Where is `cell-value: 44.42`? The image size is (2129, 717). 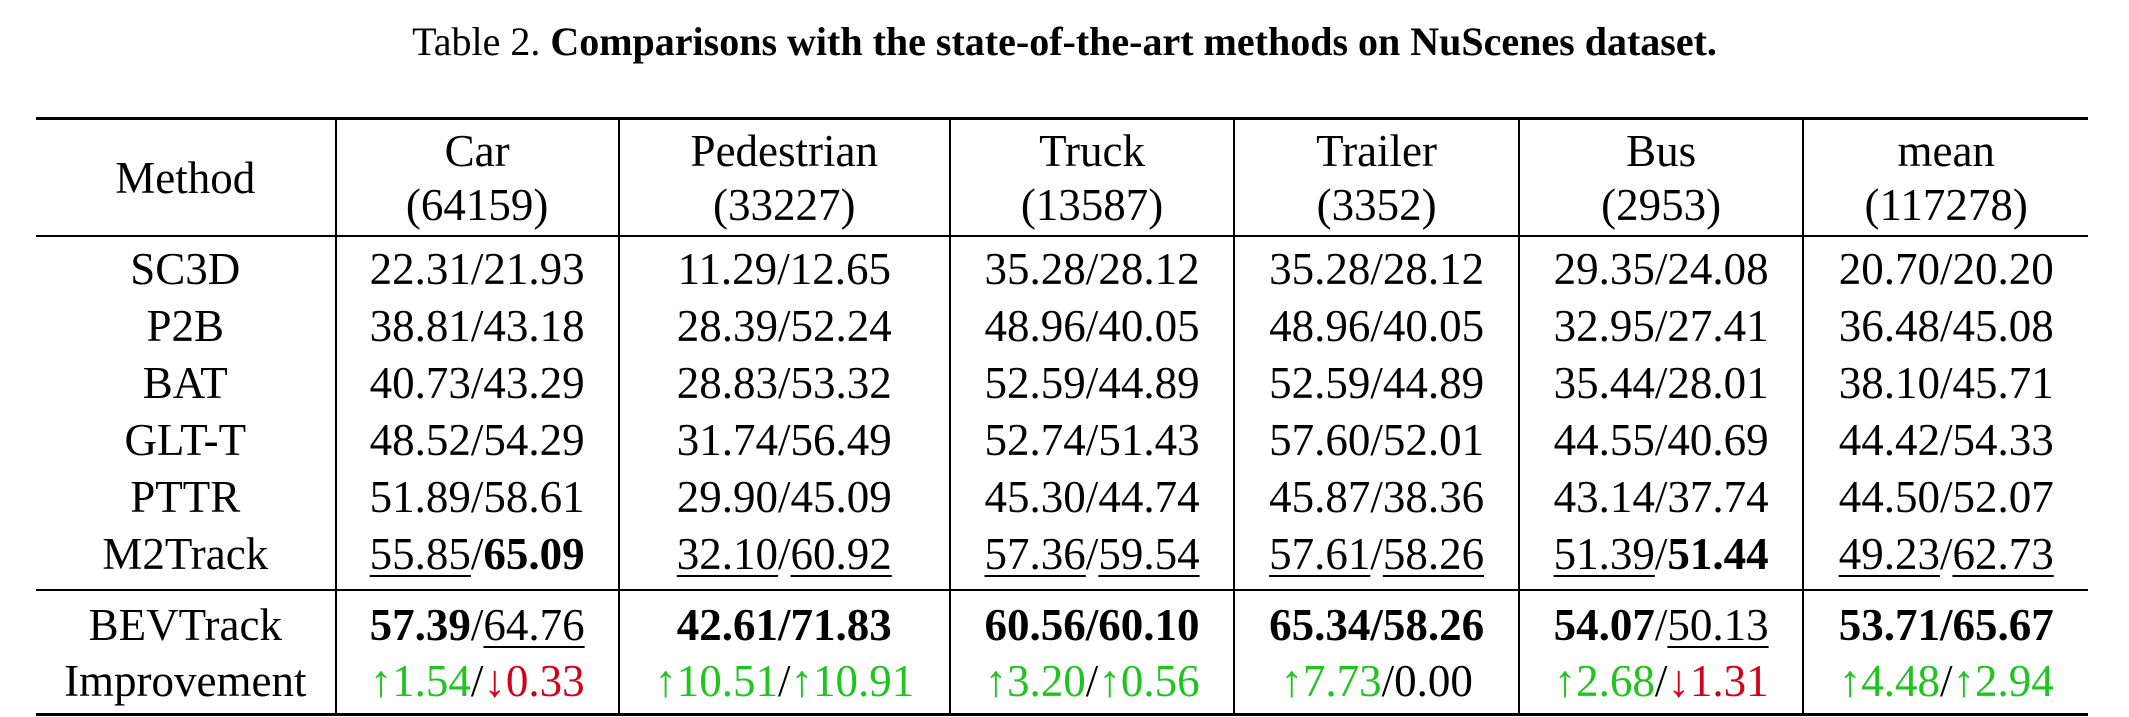
cell-value: 44.42 is located at coordinates (1889, 440).